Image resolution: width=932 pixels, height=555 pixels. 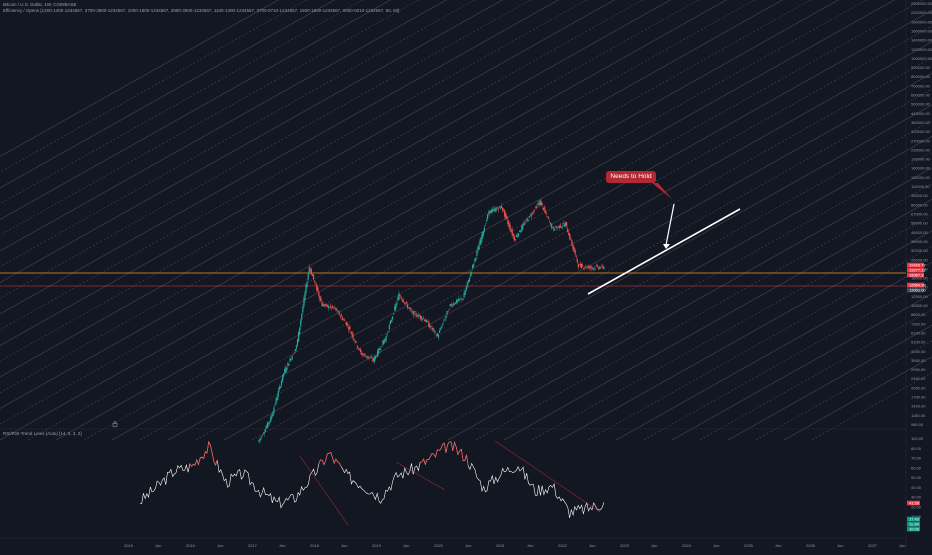 What do you see at coordinates (377, 545) in the screenshot?
I see `time-tick-label: 2019` at bounding box center [377, 545].